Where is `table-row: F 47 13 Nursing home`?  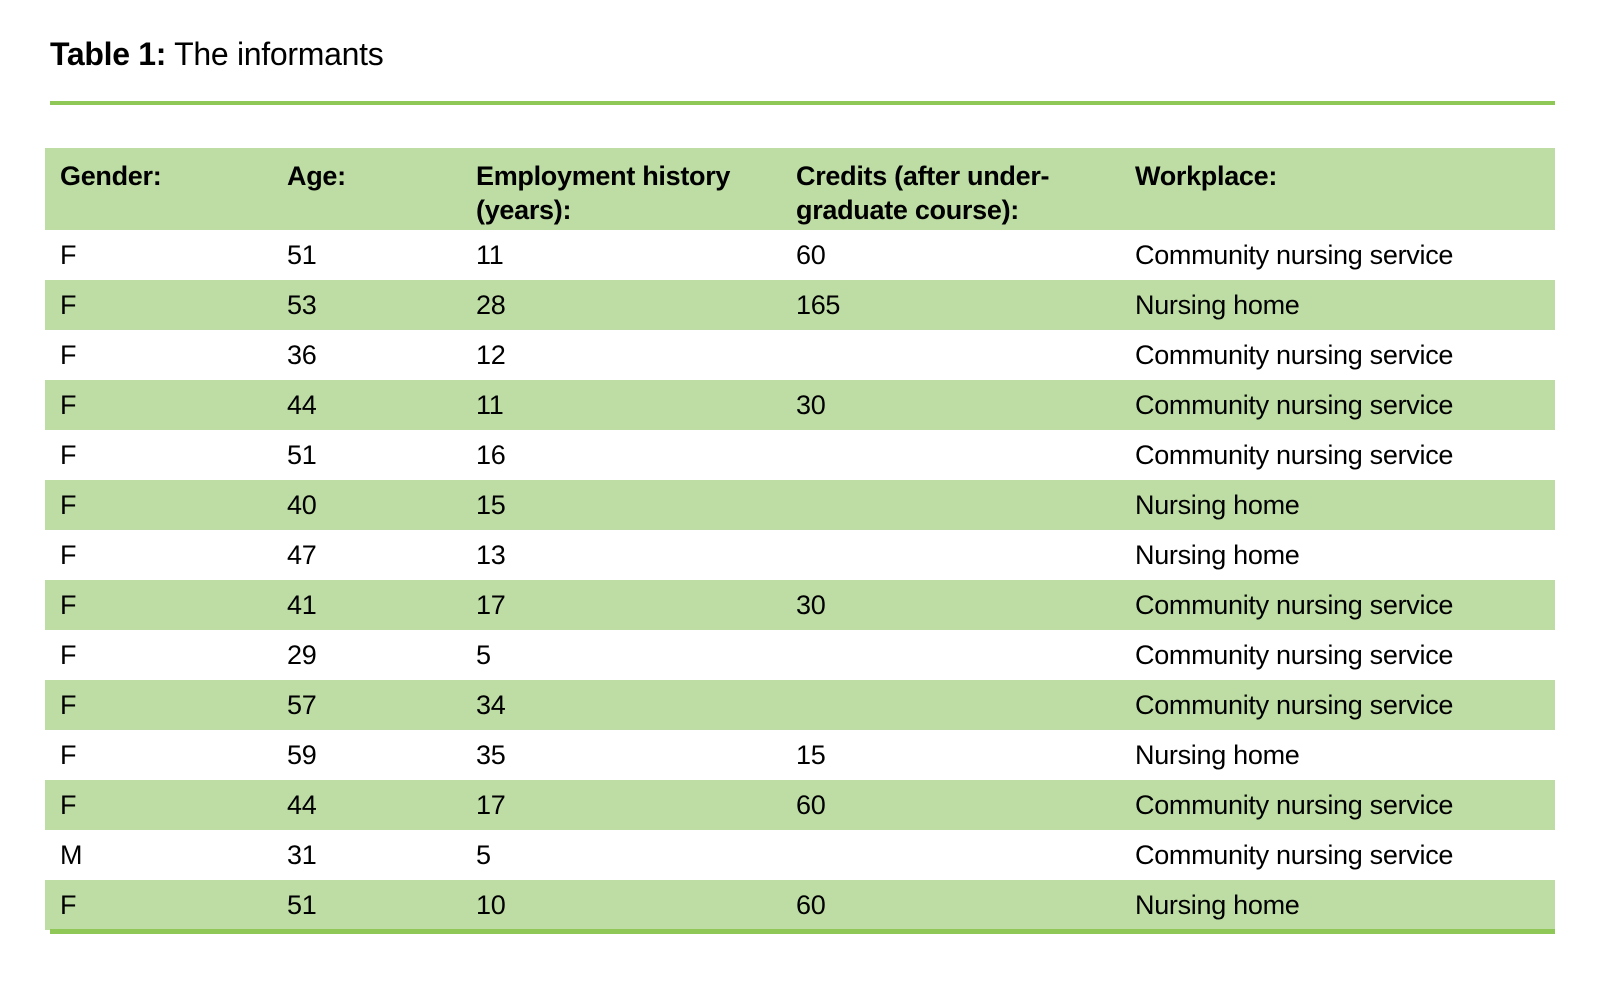
table-row: F 47 13 Nursing home is located at coordinates (800, 555).